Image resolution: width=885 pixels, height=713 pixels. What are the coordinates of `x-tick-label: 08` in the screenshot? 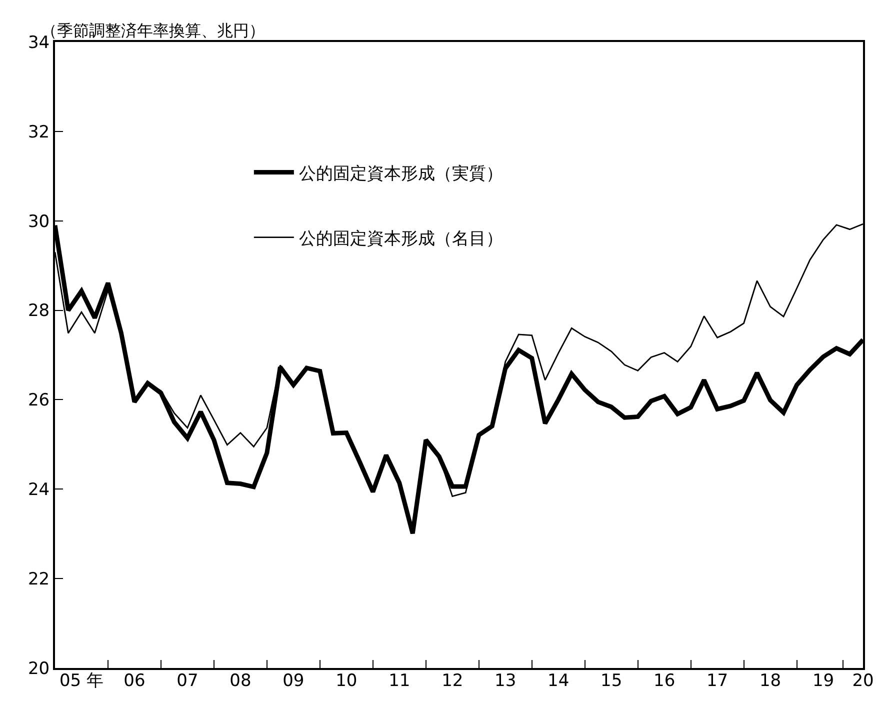 It's located at (241, 681).